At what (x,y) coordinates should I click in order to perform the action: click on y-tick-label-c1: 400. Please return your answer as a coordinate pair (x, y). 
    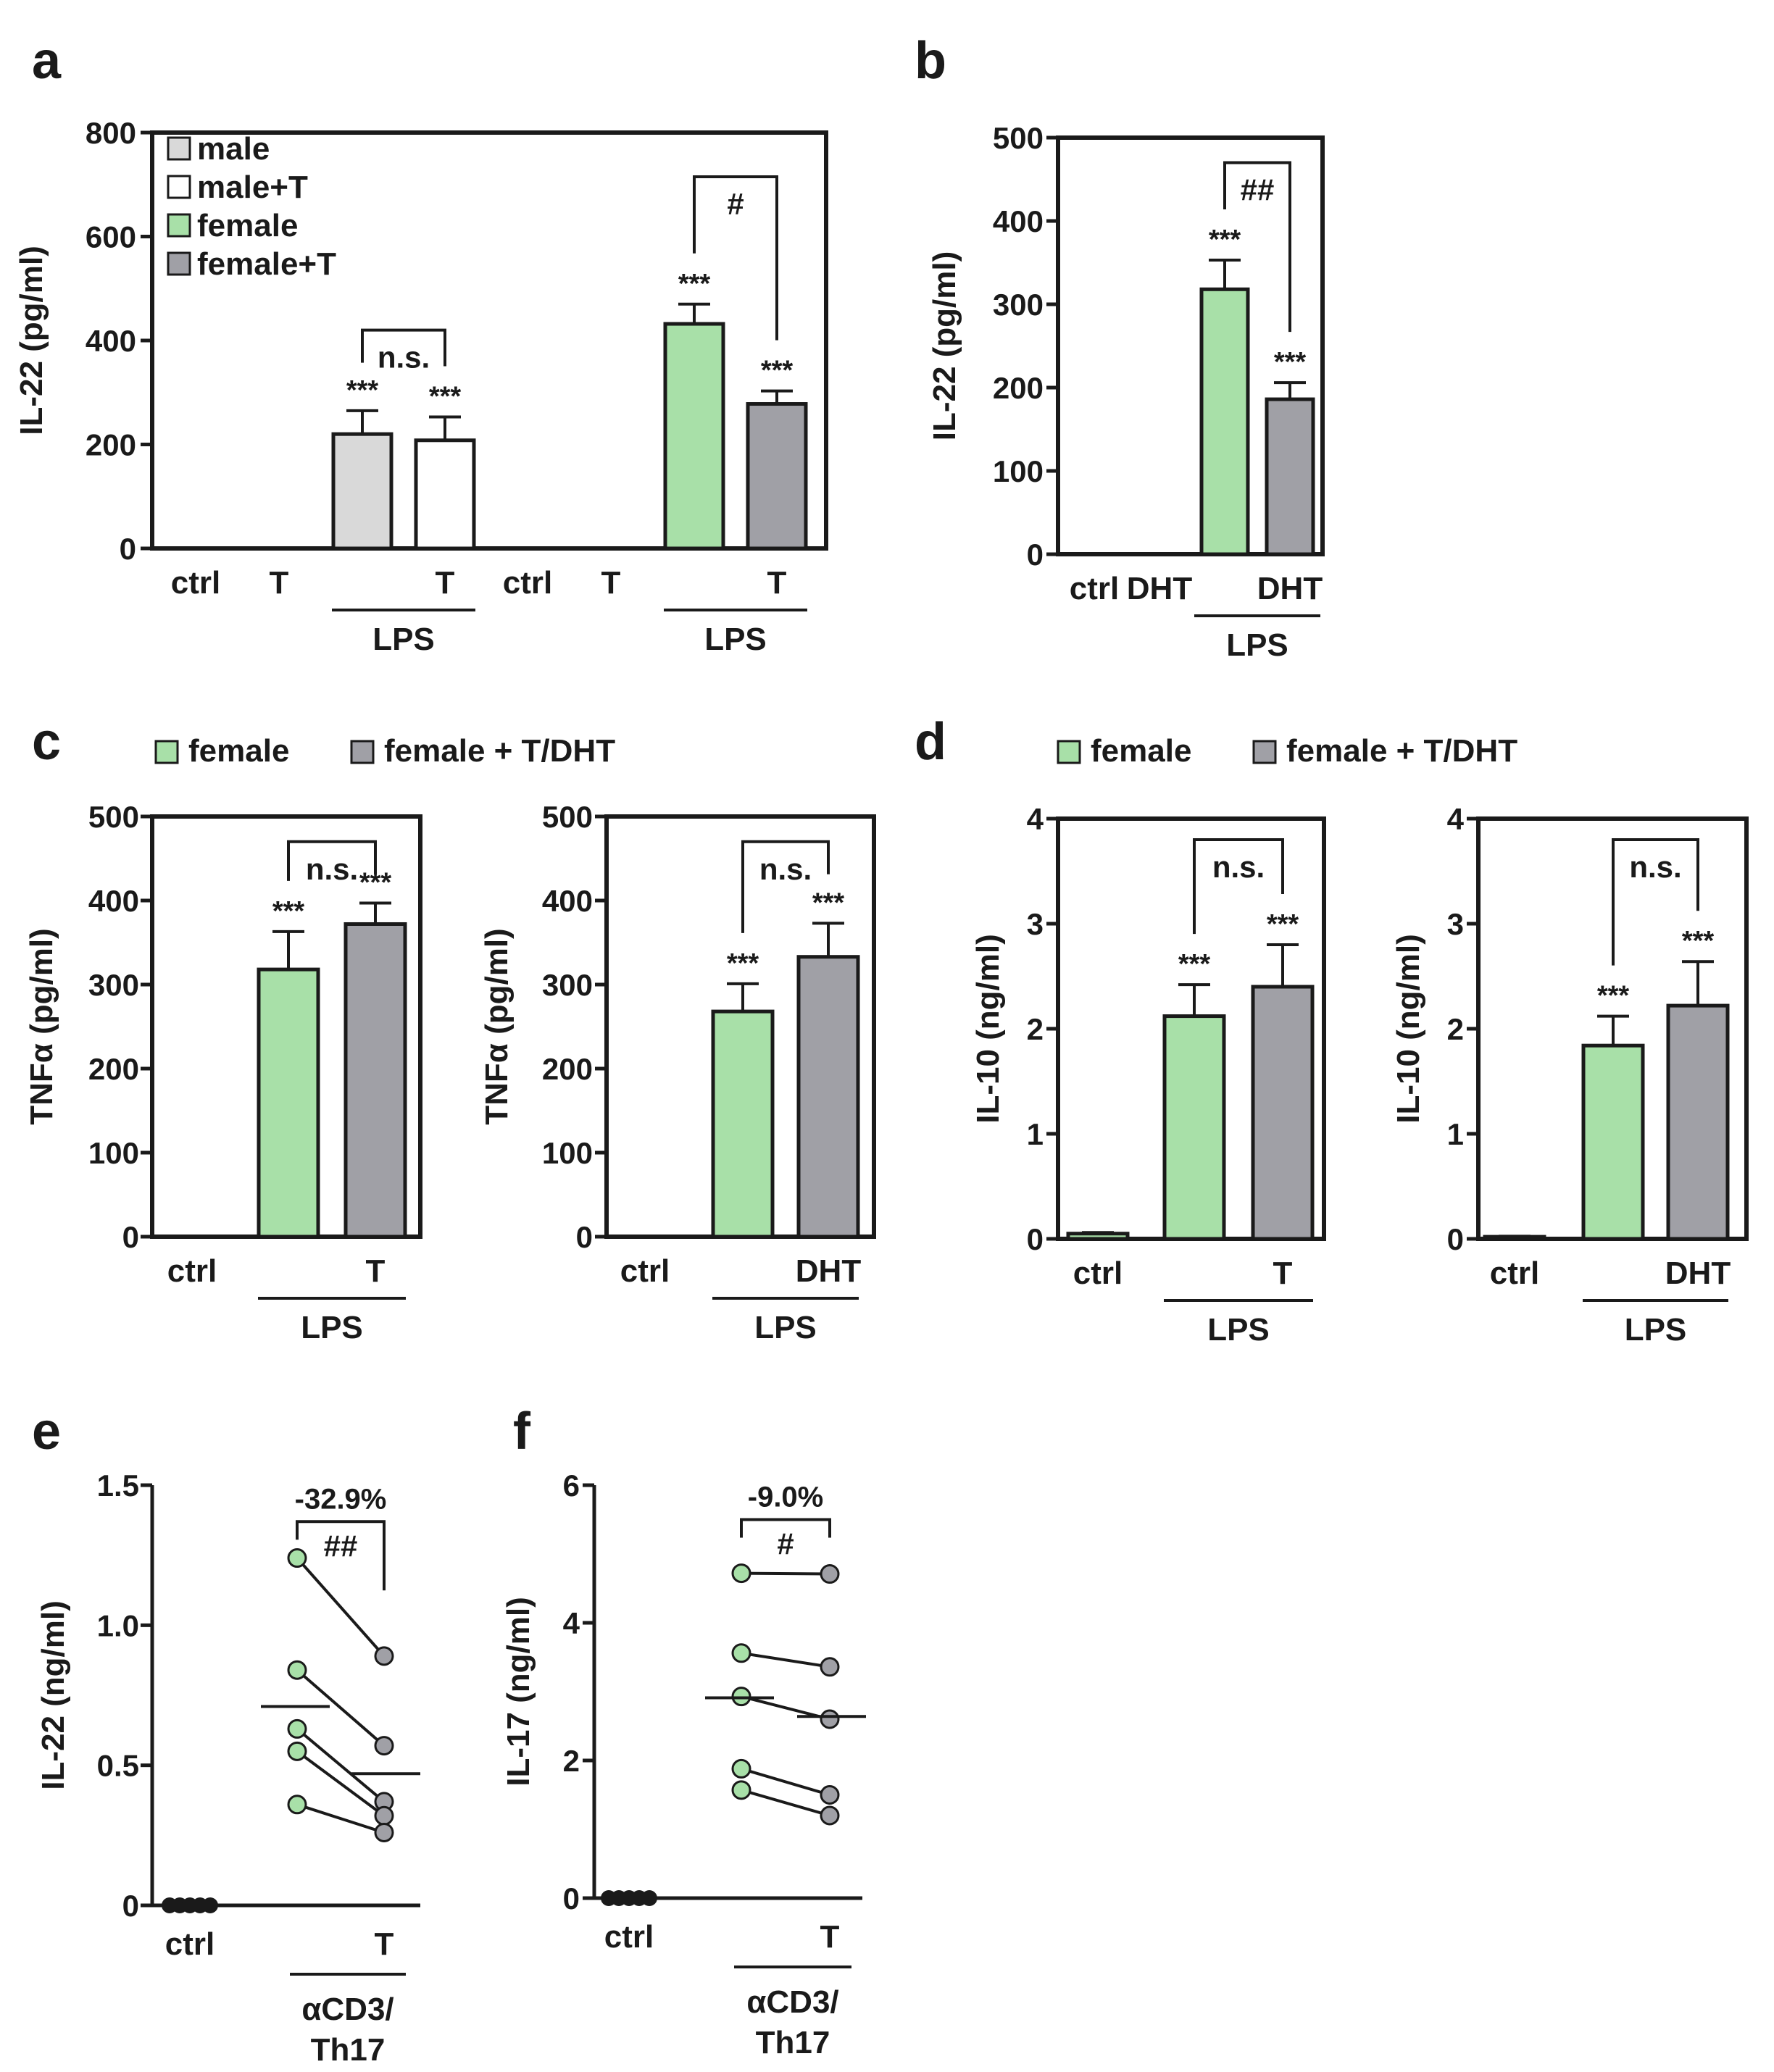
    Looking at the image, I should click on (113, 901).